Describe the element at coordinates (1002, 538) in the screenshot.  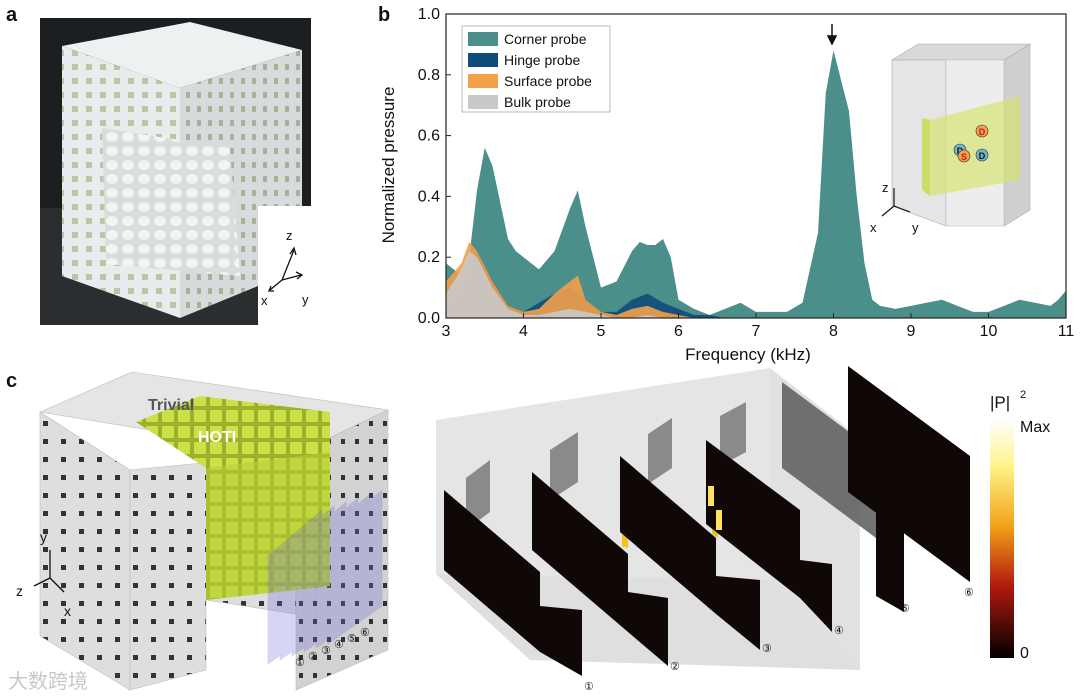
I see `colorbar-gradient` at that location.